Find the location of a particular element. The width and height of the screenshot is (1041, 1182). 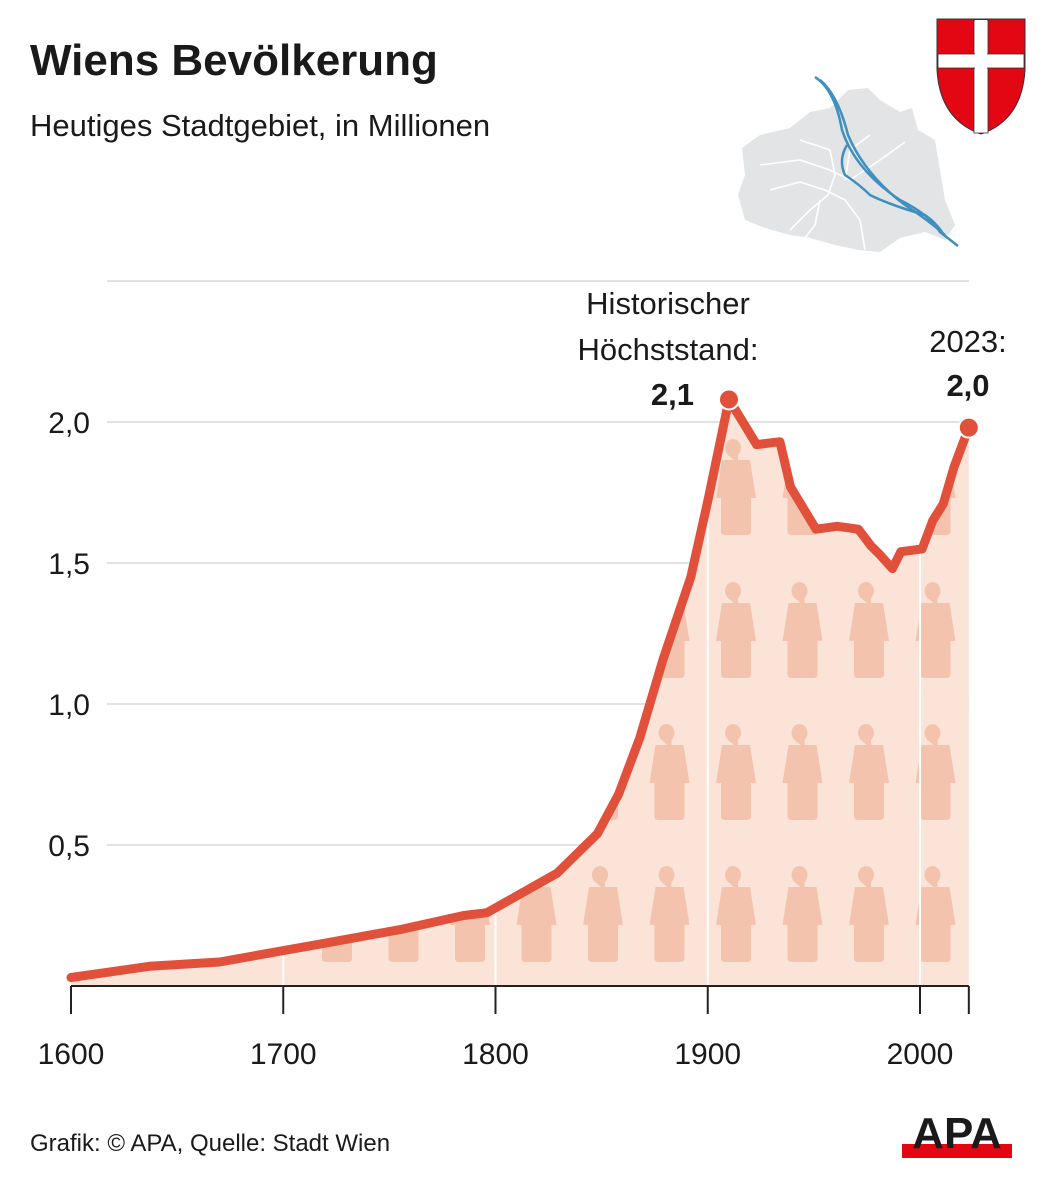

chart-subtitle: Heutiges Stadtgebiet, in Millionen is located at coordinates (260, 125).